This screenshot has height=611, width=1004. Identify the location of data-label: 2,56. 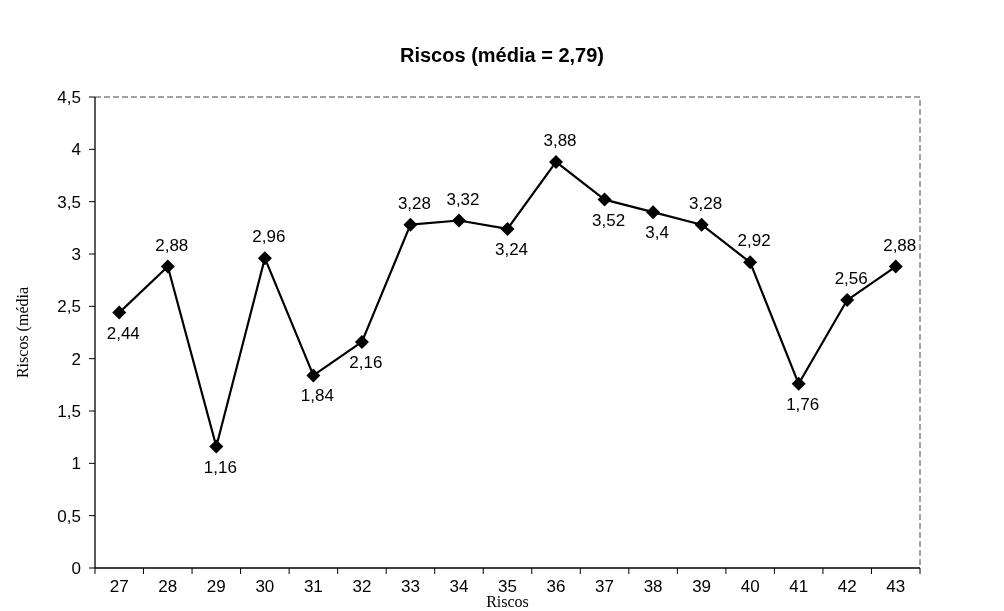
(851, 279).